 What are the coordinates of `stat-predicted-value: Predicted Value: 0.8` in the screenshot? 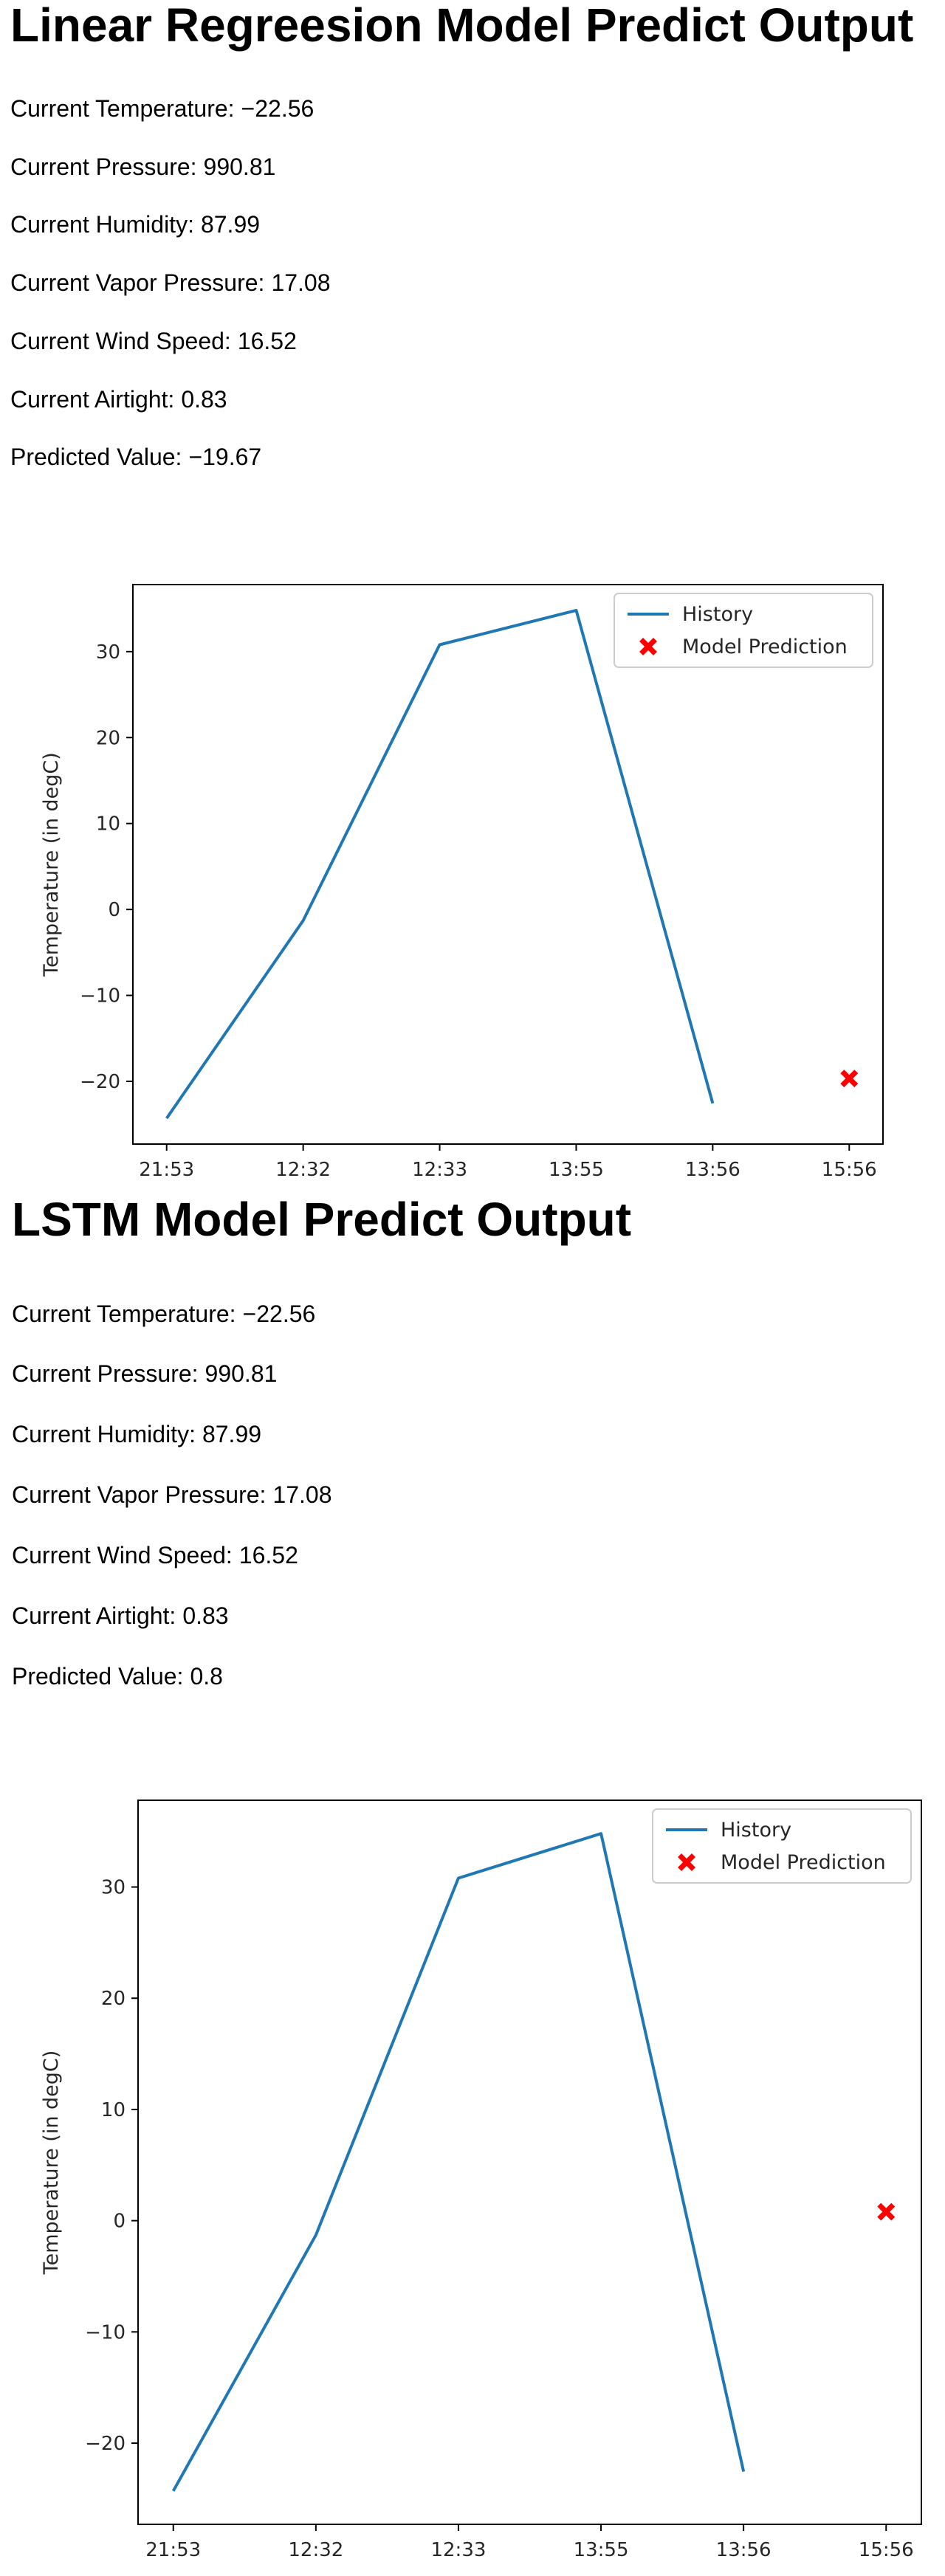 It's located at (117, 1676).